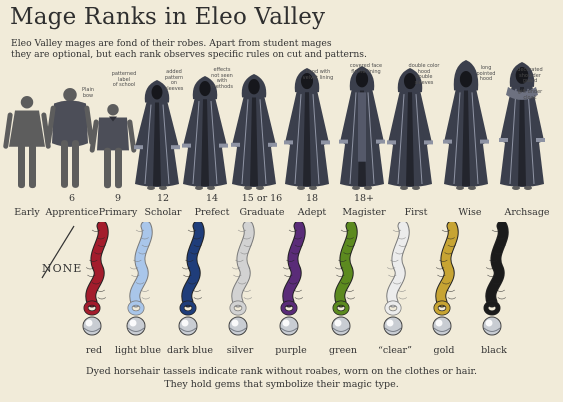  I want to click on tassel-black, so click(494, 283).